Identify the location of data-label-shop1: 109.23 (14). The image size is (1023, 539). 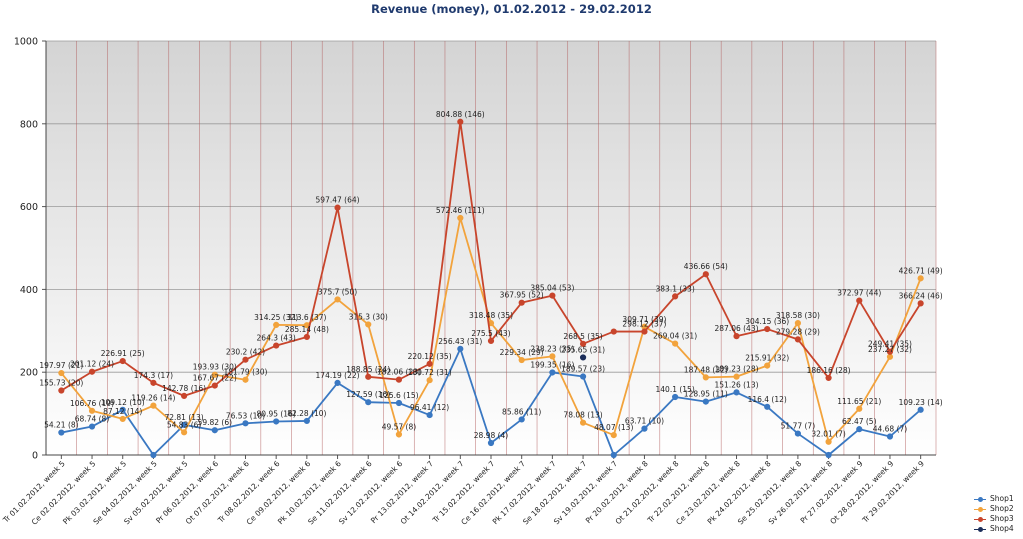
(921, 402).